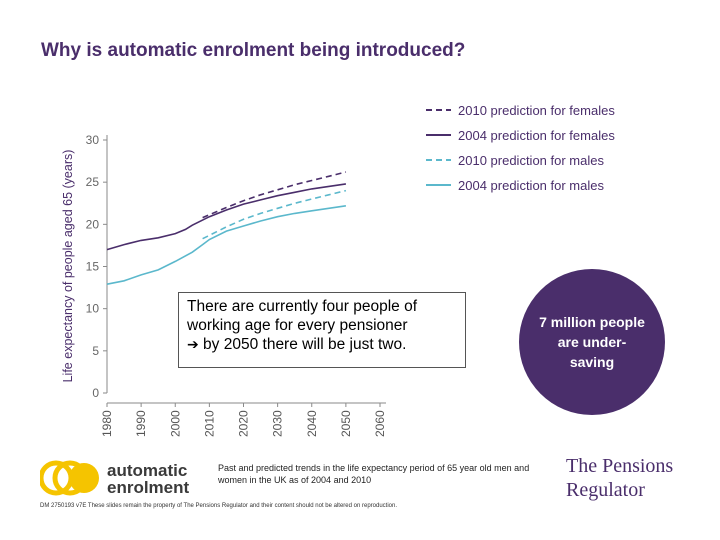 Image resolution: width=720 pixels, height=540 pixels. Describe the element at coordinates (147, 470) in the screenshot. I see `ae-logo-line-1: automatic` at that location.